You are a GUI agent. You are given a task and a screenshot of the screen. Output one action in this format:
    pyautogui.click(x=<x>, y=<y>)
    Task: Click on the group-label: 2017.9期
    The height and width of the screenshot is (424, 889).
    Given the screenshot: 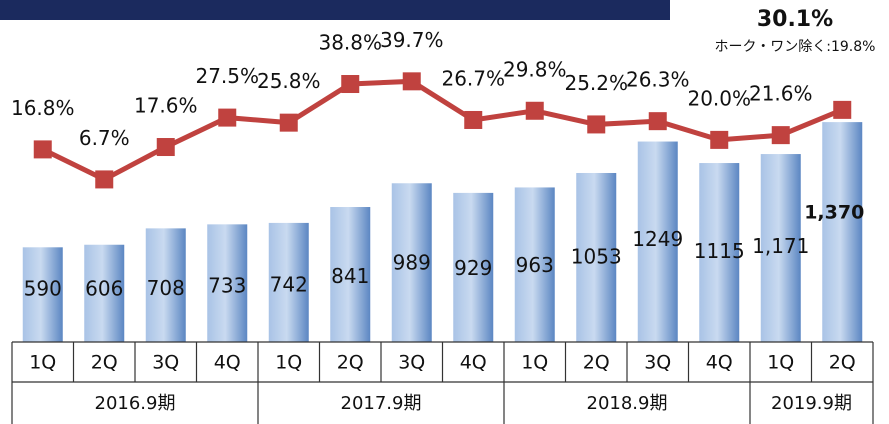 What is the action you would take?
    pyautogui.click(x=381, y=403)
    